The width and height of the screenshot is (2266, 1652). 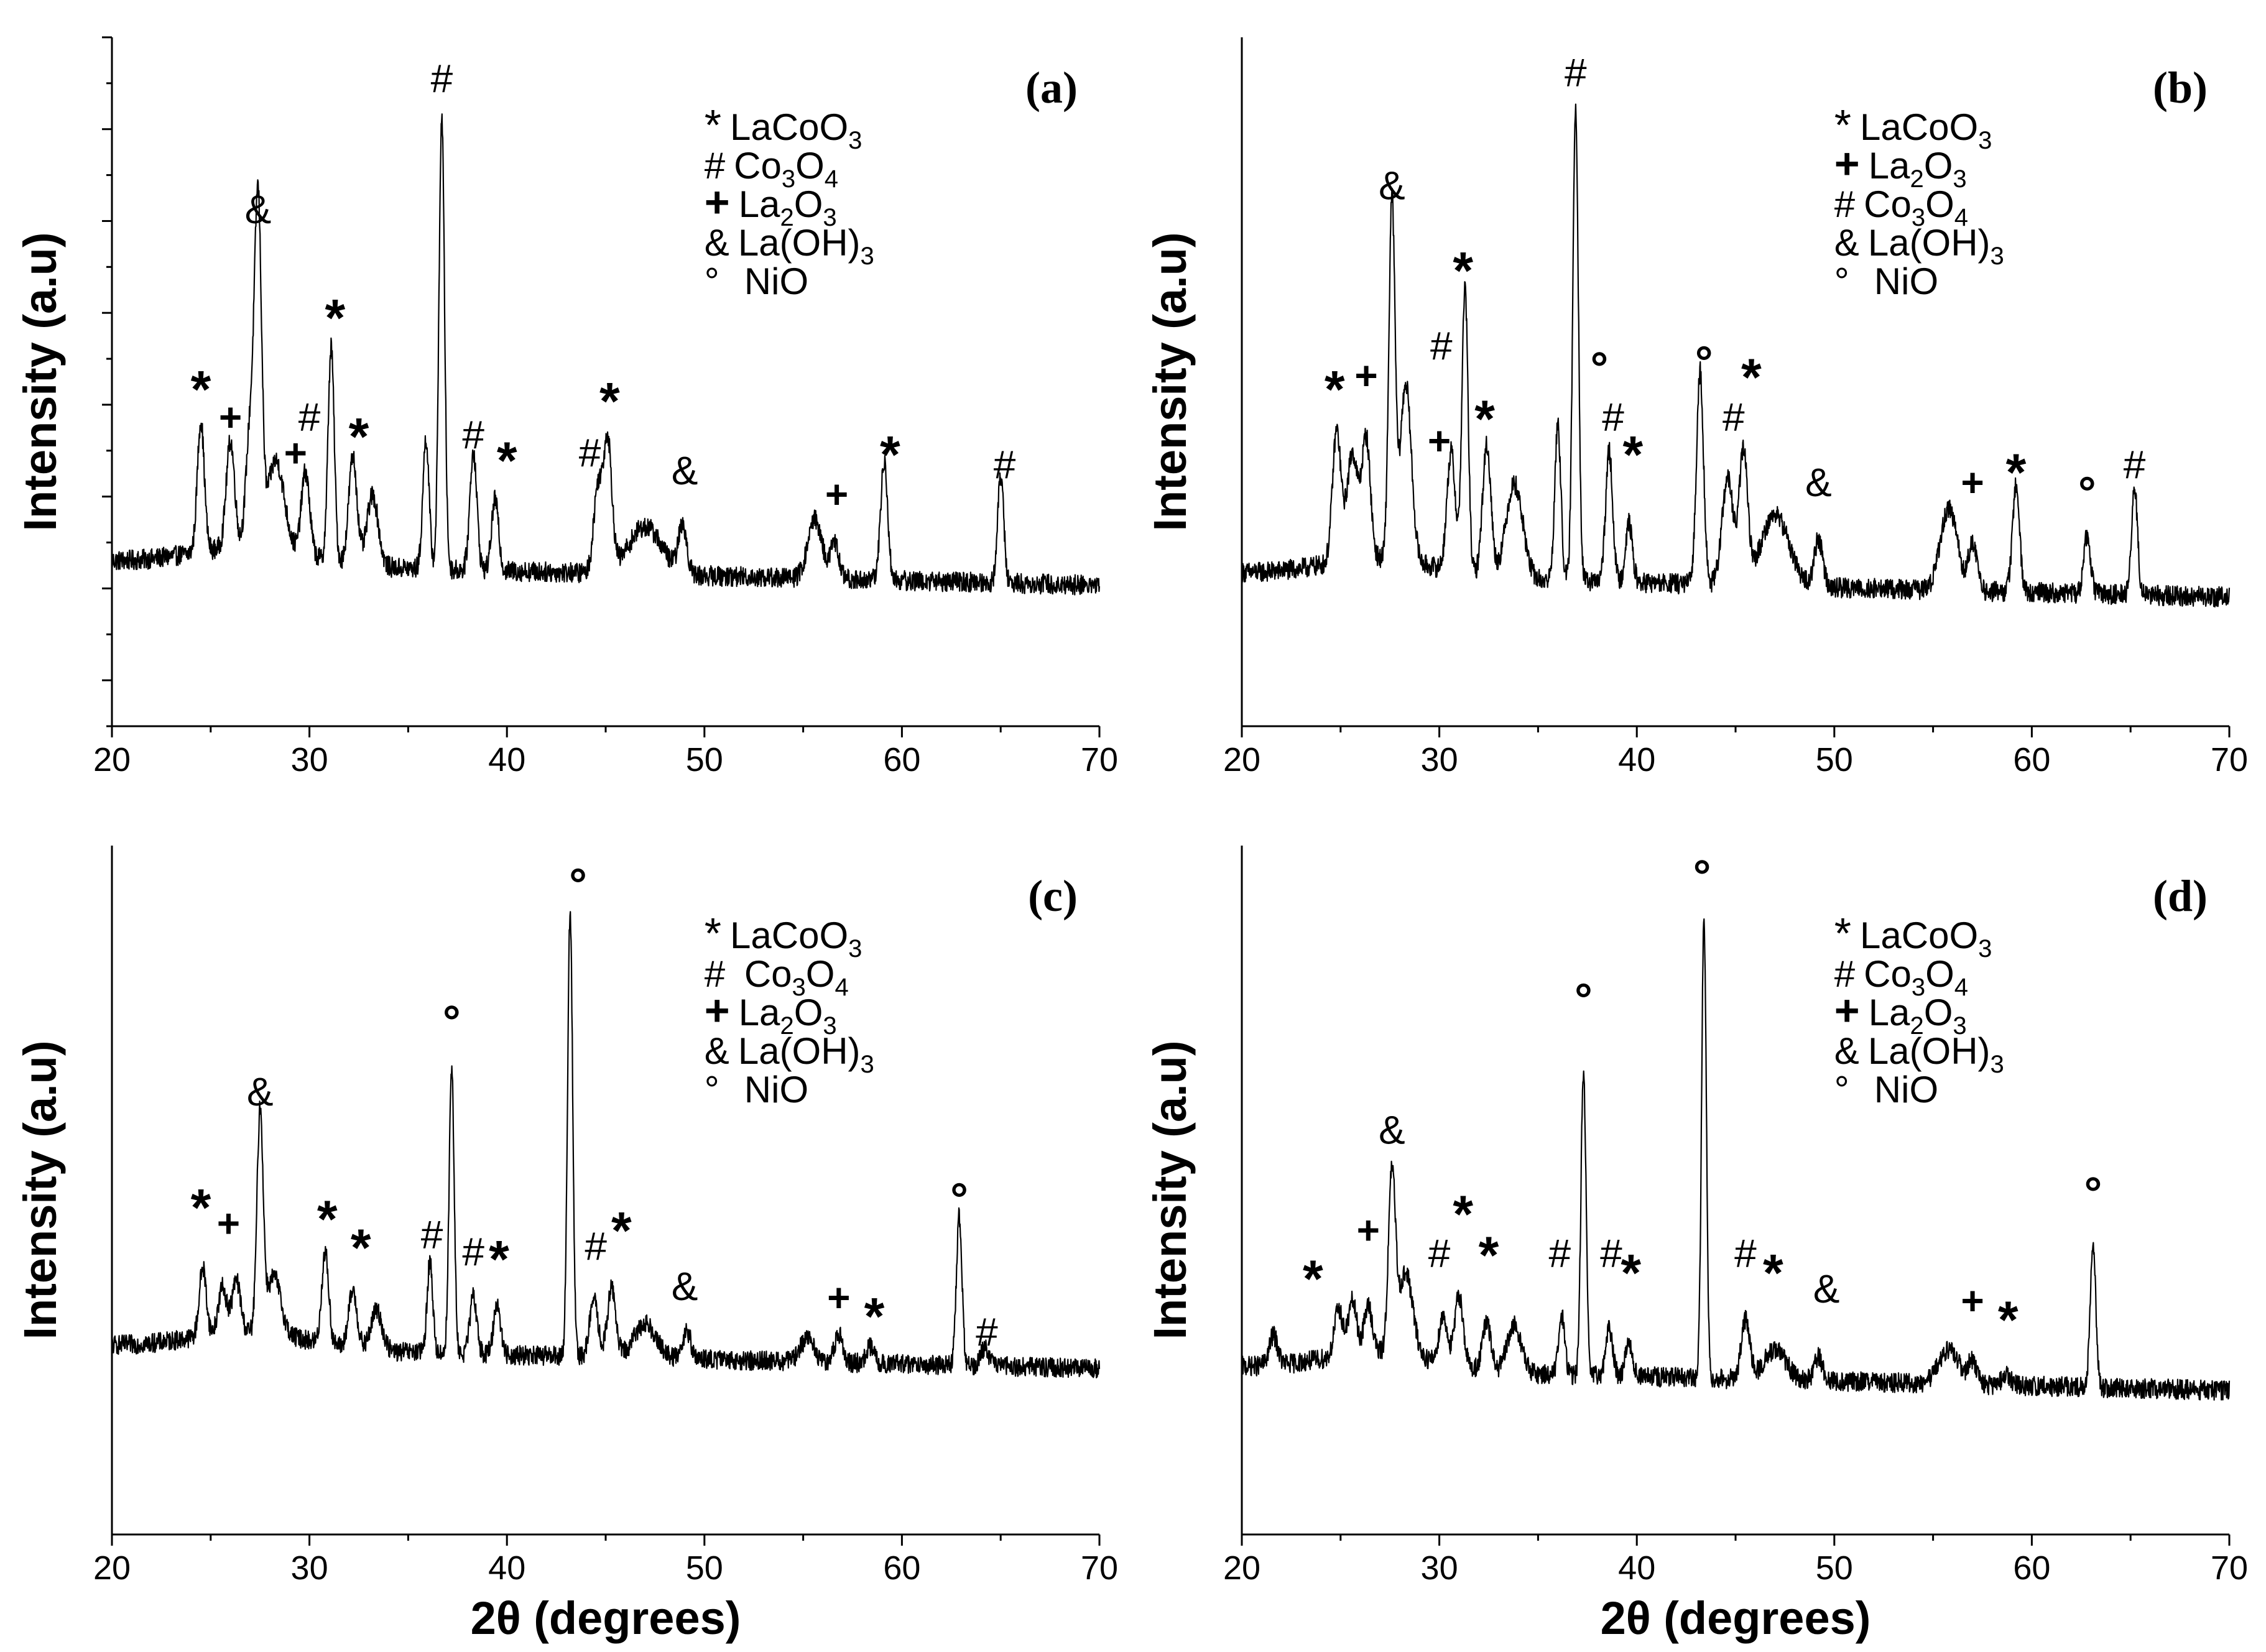 I want to click on legend-subscript: 4, so click(x=1961, y=217).